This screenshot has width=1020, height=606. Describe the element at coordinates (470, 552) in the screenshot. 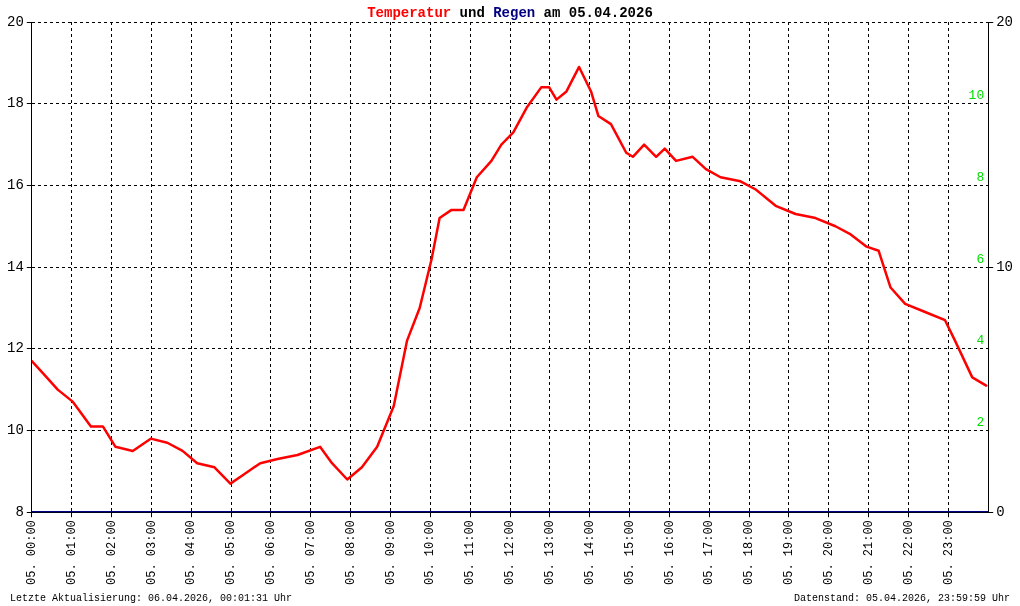

I see `x-tick-label: 05. 11:00` at that location.